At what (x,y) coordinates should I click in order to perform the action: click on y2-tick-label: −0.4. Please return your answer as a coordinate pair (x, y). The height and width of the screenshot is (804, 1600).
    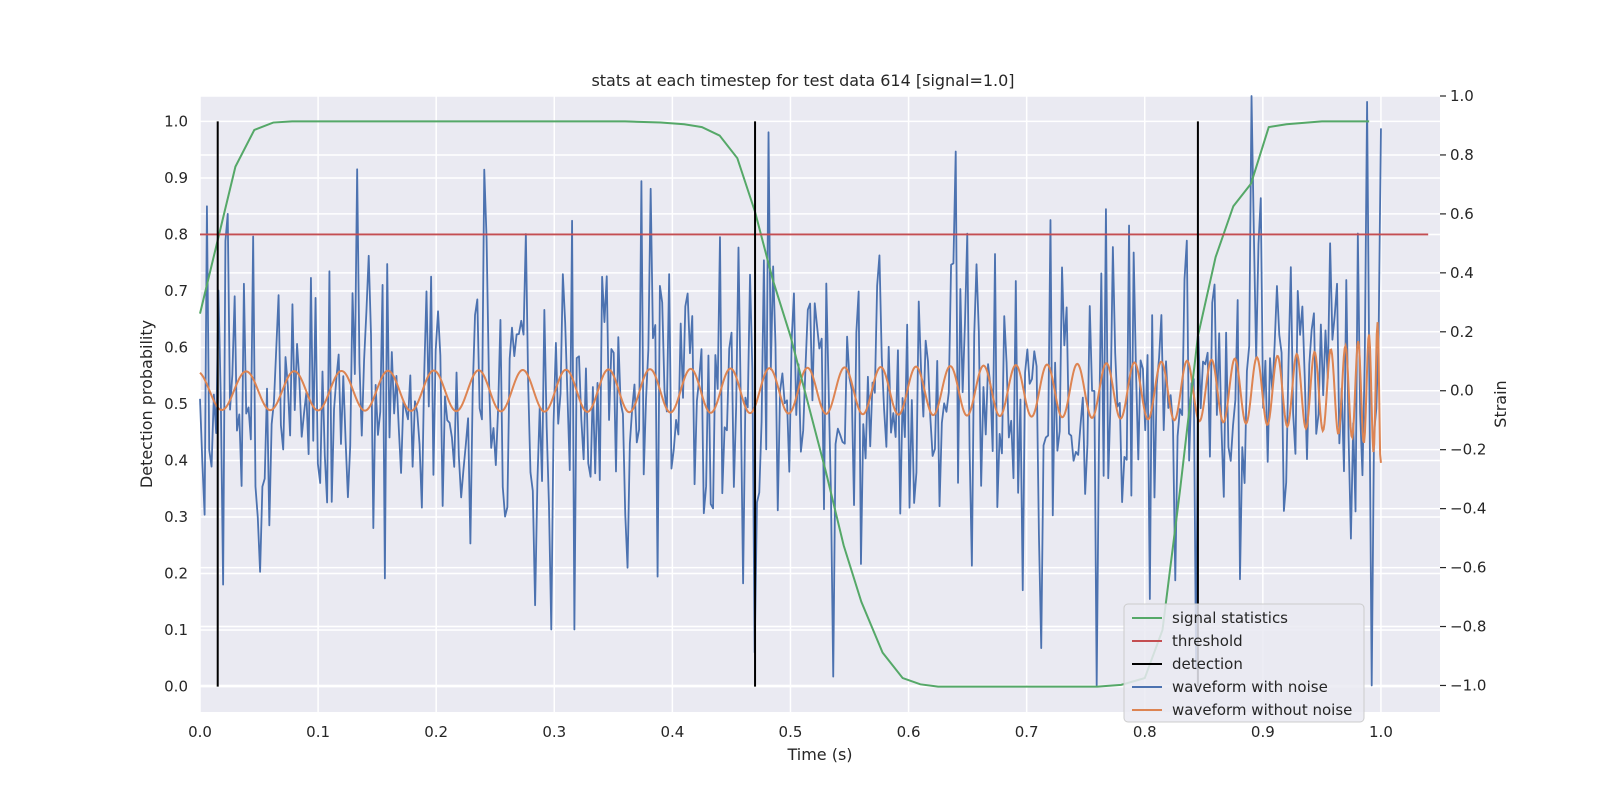
    Looking at the image, I should click on (1468, 509).